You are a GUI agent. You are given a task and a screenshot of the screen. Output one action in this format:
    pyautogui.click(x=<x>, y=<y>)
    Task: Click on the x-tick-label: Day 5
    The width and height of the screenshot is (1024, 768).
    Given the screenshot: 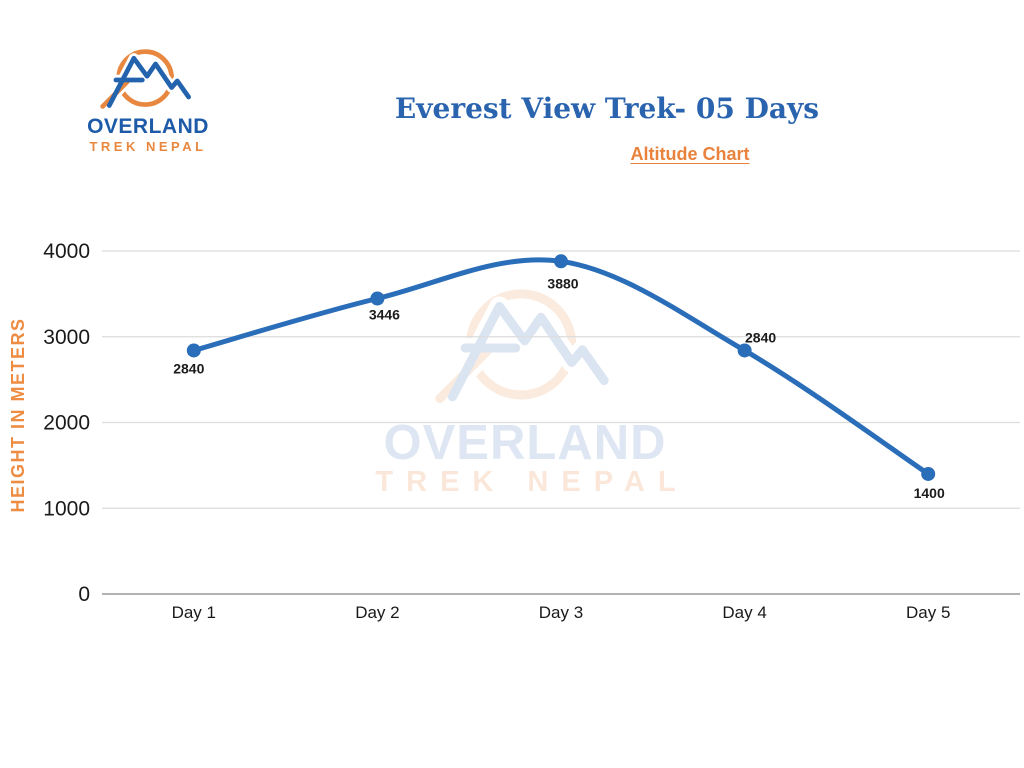 What is the action you would take?
    pyautogui.click(x=928, y=612)
    